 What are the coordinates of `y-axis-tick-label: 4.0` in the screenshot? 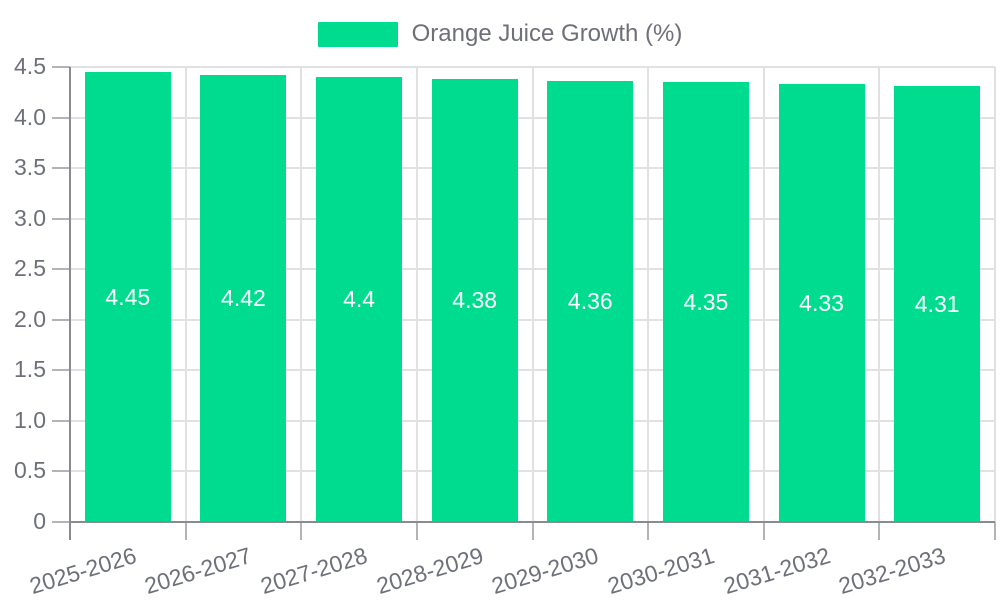 It's located at (30, 116).